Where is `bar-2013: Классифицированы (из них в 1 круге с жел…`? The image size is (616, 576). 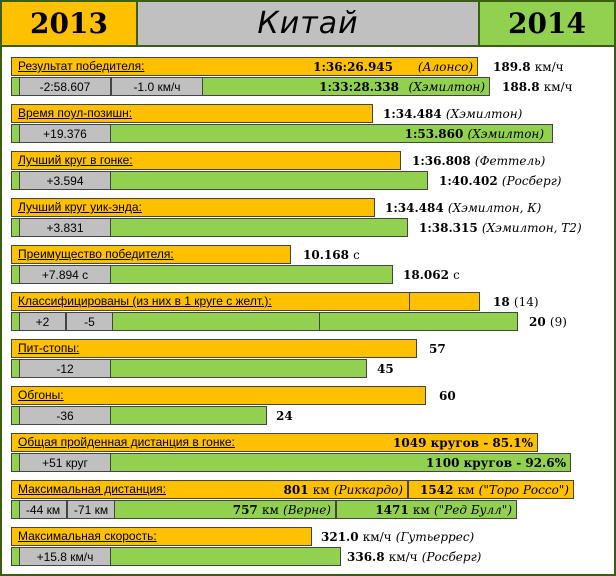
bar-2013: Классифицированы (из них в 1 круге с жел… is located at coordinates (245, 301).